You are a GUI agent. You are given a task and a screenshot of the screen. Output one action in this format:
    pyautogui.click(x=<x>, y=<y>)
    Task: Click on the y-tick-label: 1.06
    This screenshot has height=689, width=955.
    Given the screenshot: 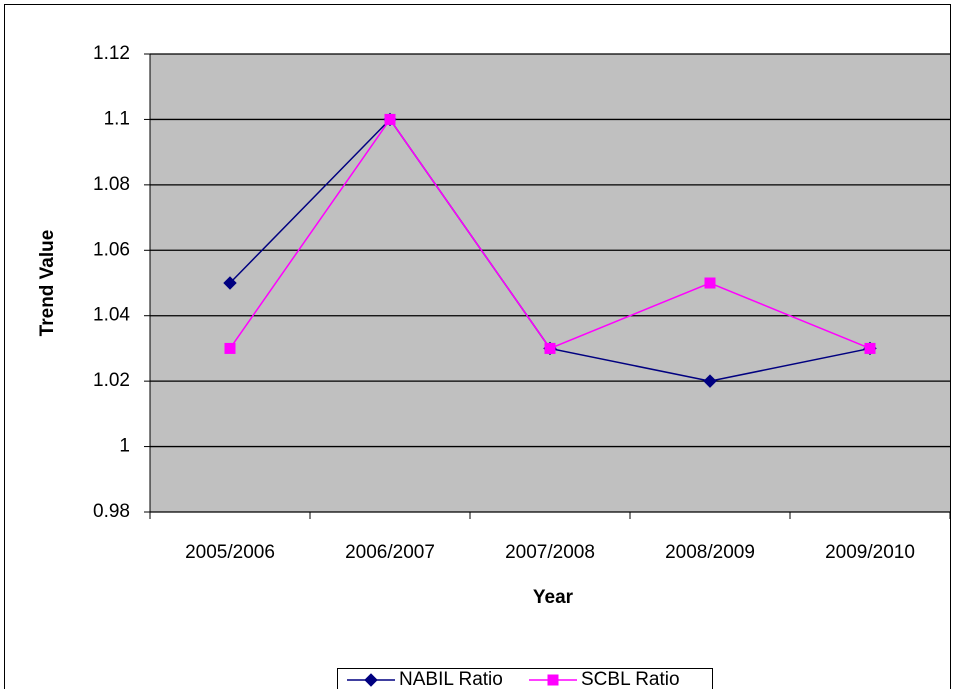 What is the action you would take?
    pyautogui.click(x=111, y=249)
    